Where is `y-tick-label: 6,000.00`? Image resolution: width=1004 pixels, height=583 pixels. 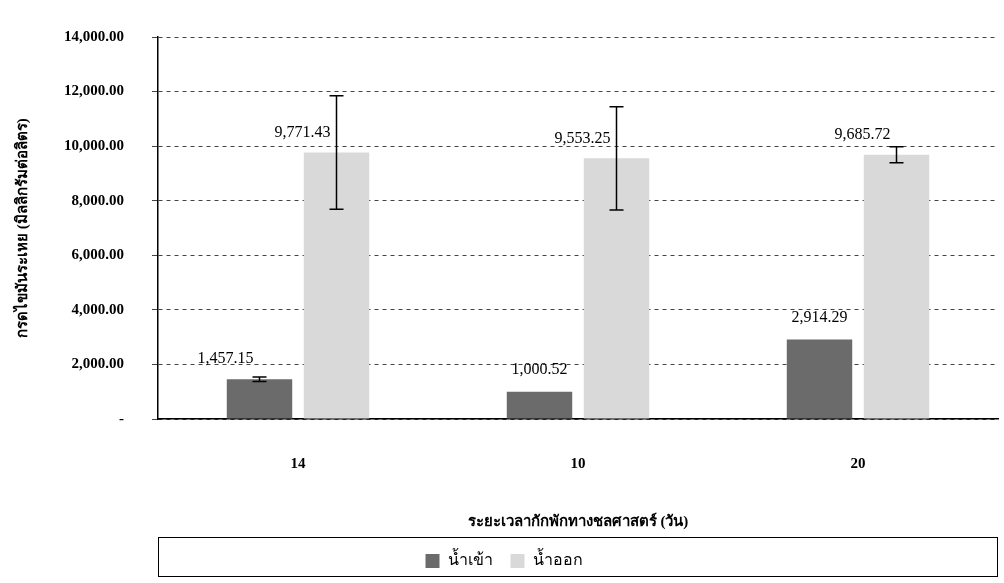 y-tick-label: 6,000.00 is located at coordinates (97, 254).